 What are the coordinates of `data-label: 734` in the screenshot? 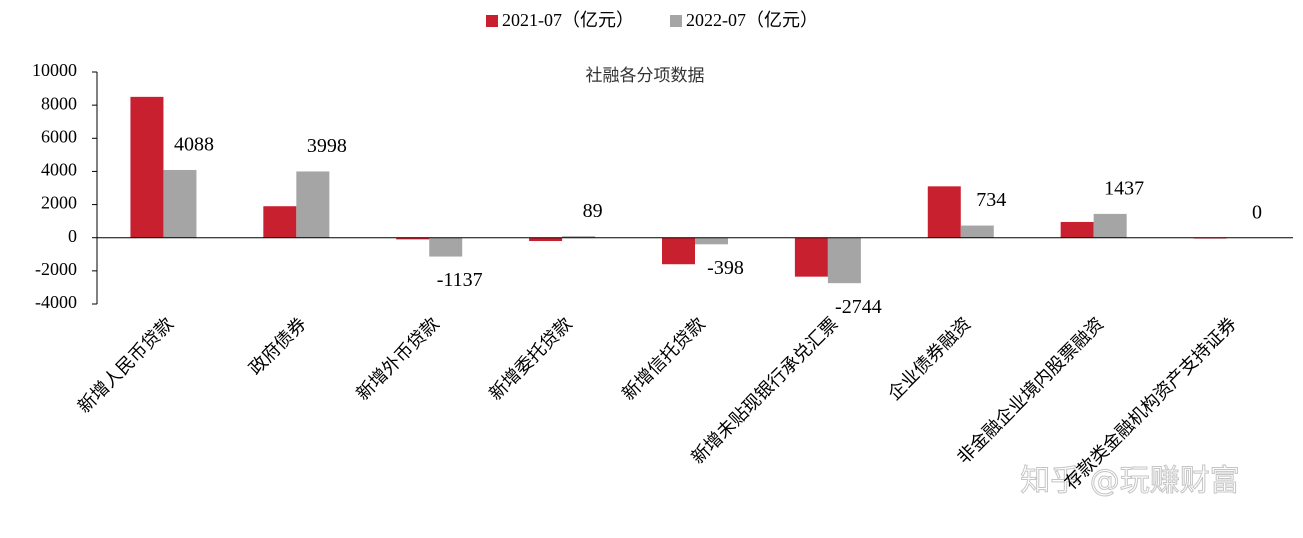 It's located at (991, 200).